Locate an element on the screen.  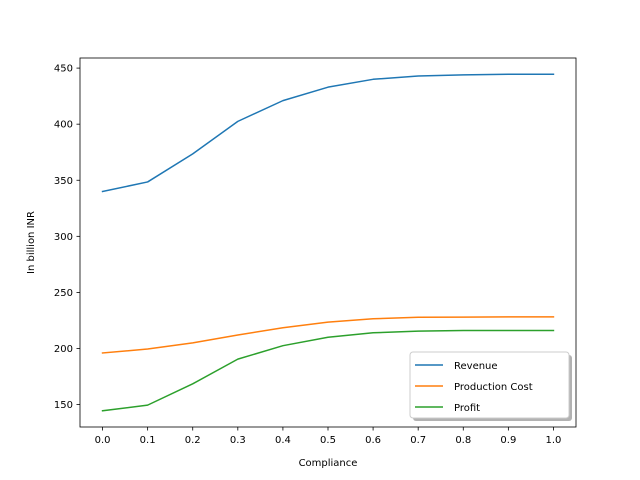
x-tick-label: 0.4 is located at coordinates (283, 440).